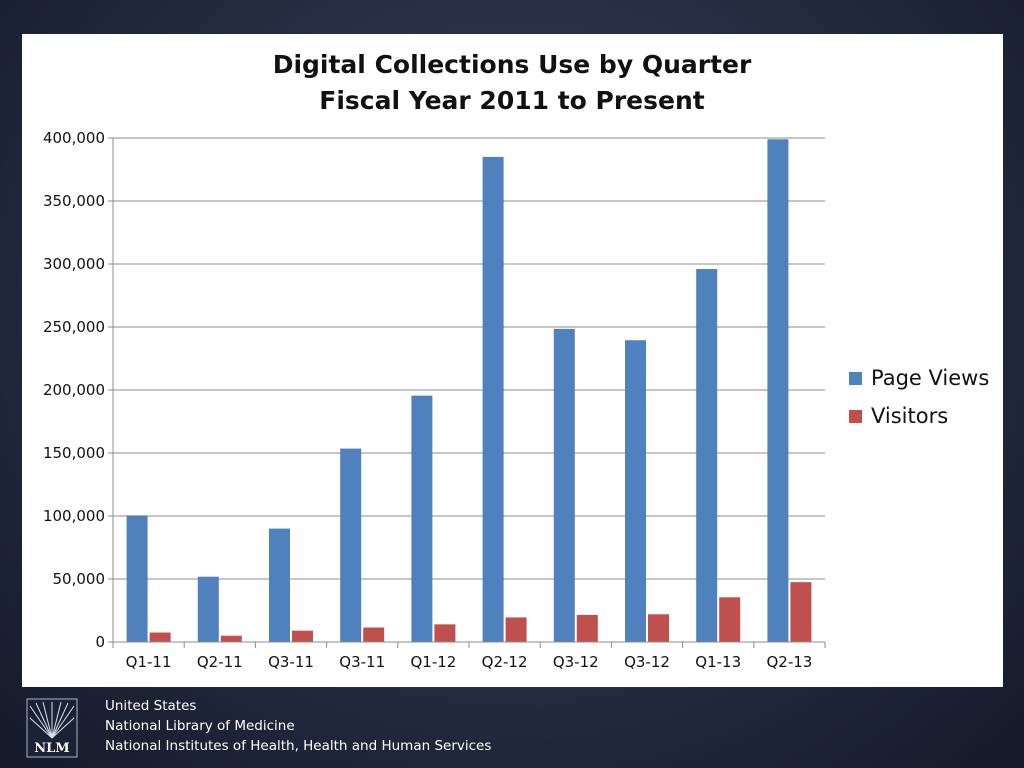 The height and width of the screenshot is (768, 1024). Describe the element at coordinates (52, 728) in the screenshot. I see `nlm-logo-icon: NLM` at that location.